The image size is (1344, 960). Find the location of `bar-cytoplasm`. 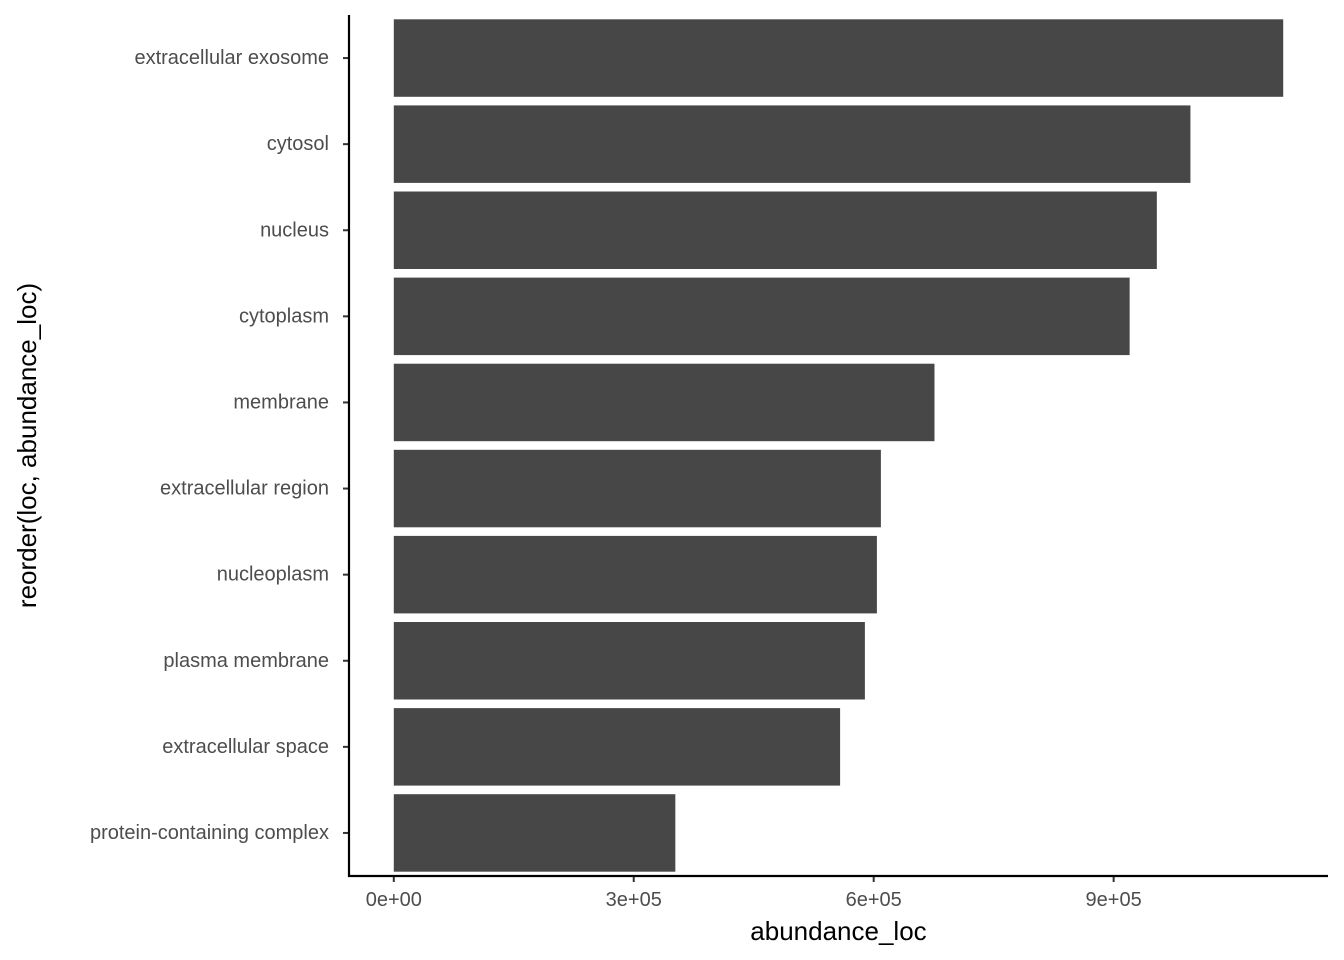

bar-cytoplasm is located at coordinates (761, 316).